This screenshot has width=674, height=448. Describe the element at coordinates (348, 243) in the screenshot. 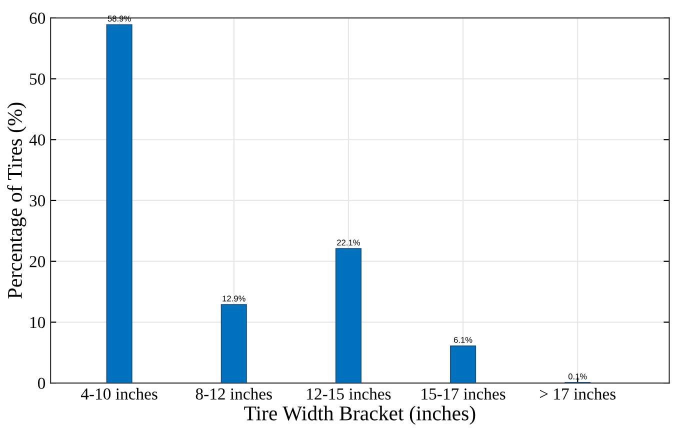

I see `data-label: 22.1%` at that location.